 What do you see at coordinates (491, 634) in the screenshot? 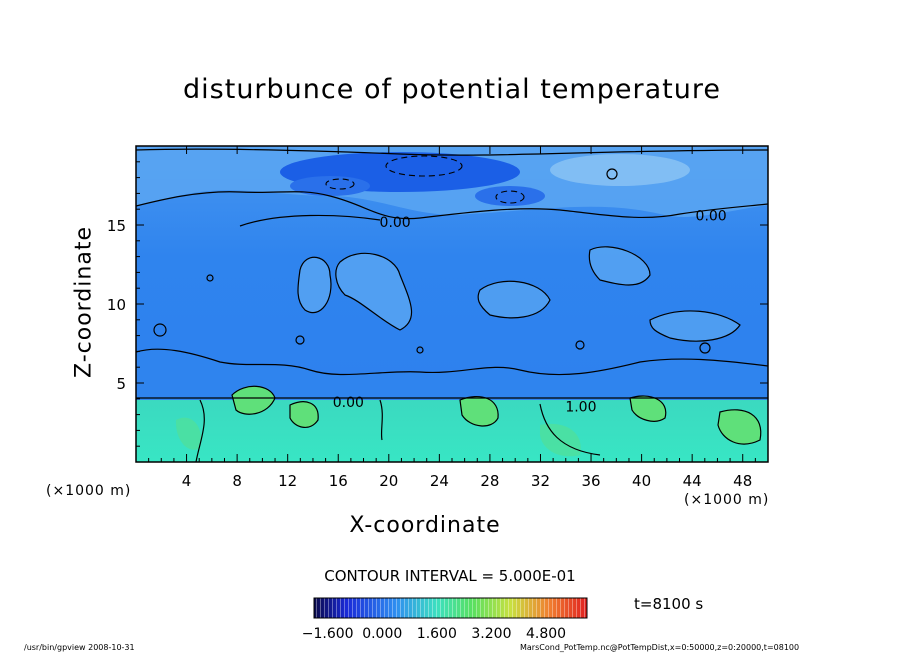
I see `colorbar-tick-label: 3.200` at bounding box center [491, 634].